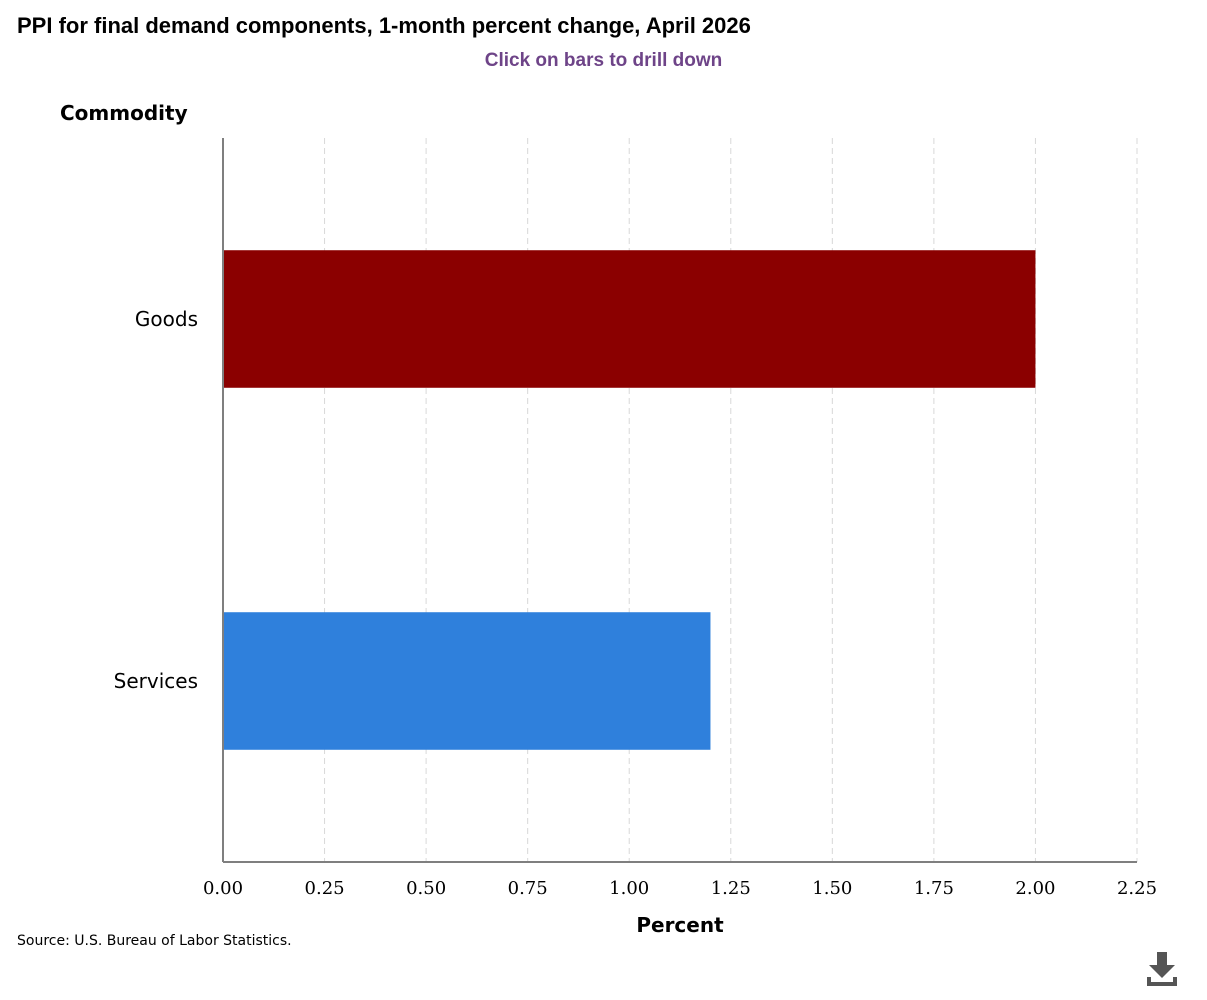 Image resolution: width=1207 pixels, height=1000 pixels. Describe the element at coordinates (124, 113) in the screenshot. I see `y-axis-title: Commodity` at that location.